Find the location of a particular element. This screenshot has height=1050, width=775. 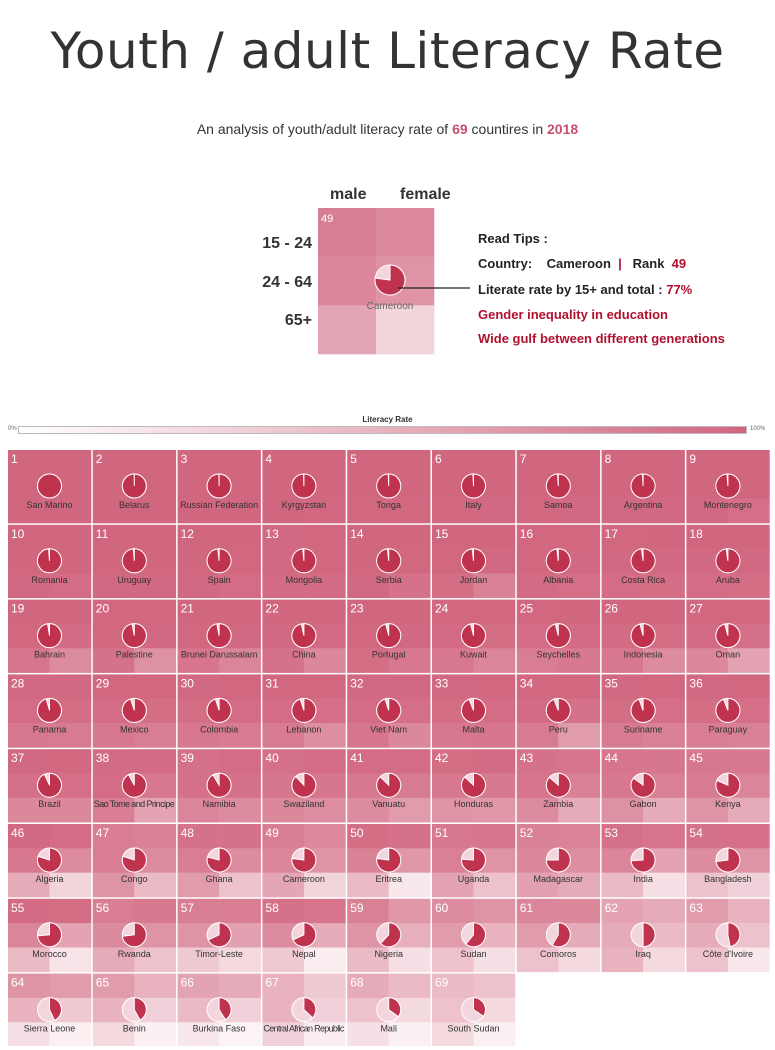

country-tile: 4 Kyrgyzstan is located at coordinates (304, 487).